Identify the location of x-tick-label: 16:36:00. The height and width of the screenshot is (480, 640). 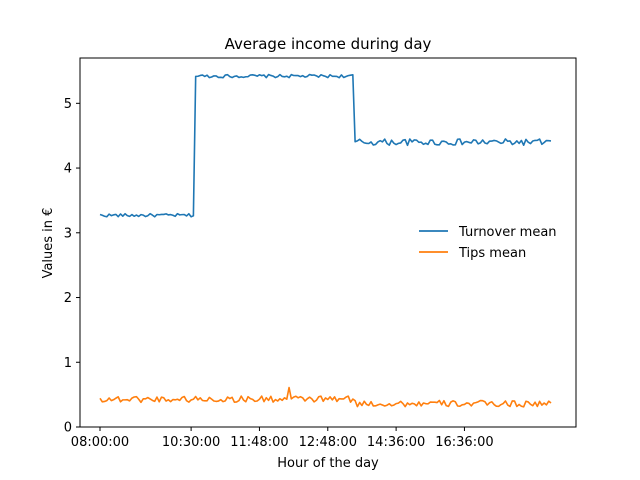
(464, 442).